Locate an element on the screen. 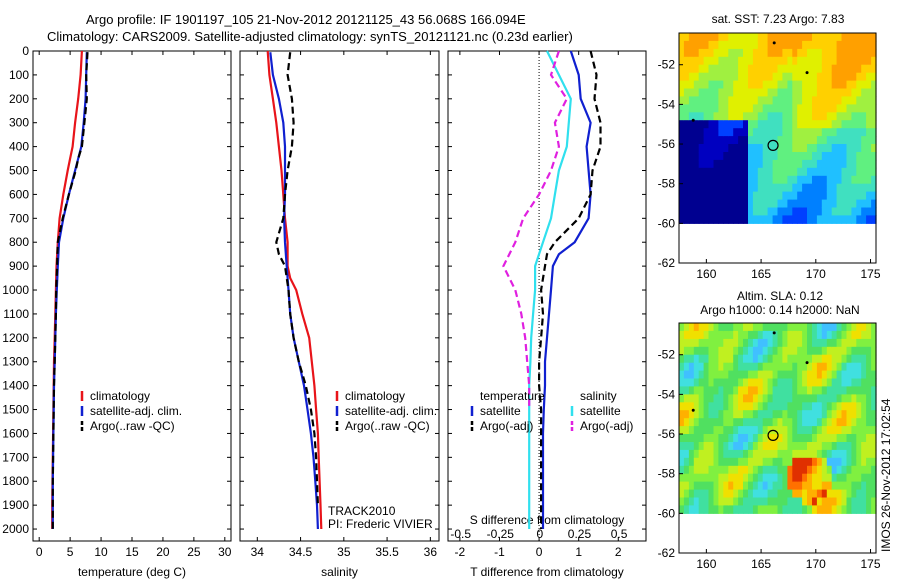 Image resolution: width=900 pixels, height=580 pixels. xtick-label: 10 is located at coordinates (101, 552).